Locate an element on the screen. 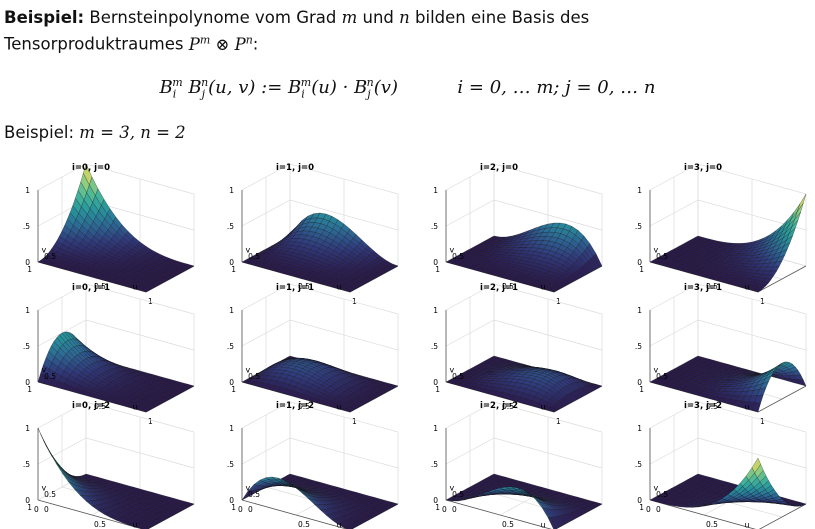 The width and height of the screenshot is (815, 529). plot-title: i=3, j=0 is located at coordinates (703, 168).